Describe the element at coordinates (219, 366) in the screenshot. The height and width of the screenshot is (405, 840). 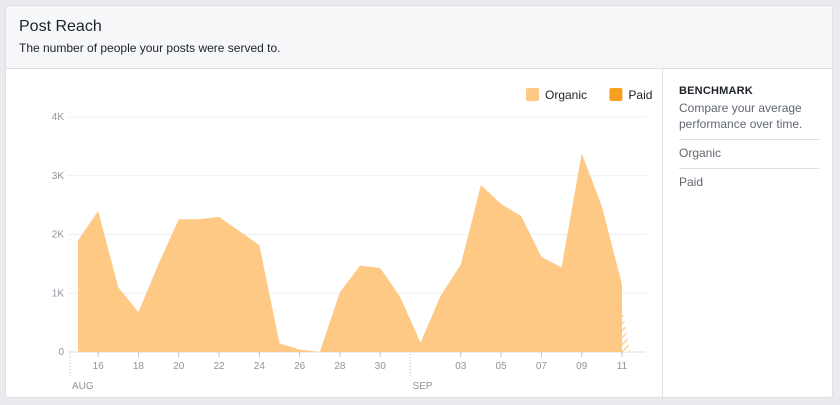
I see `x-tick-label: 22` at that location.